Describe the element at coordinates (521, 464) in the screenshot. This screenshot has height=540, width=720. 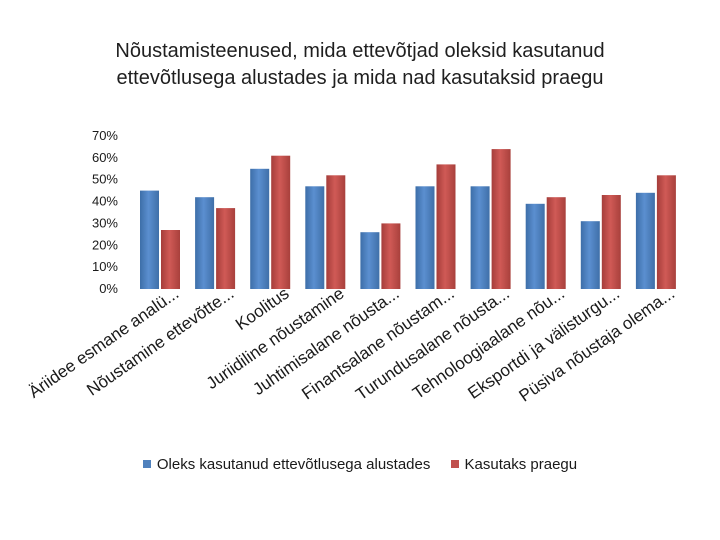
I see `legend-label-series-2: Kasutaks praegu` at that location.